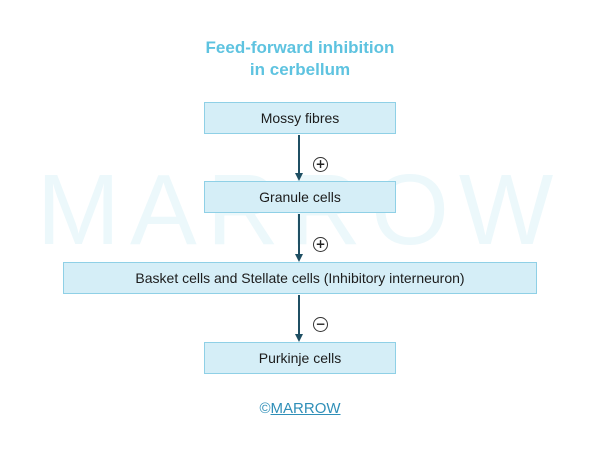 The width and height of the screenshot is (600, 451). I want to click on title-line-2: in cerbellum, so click(300, 69).